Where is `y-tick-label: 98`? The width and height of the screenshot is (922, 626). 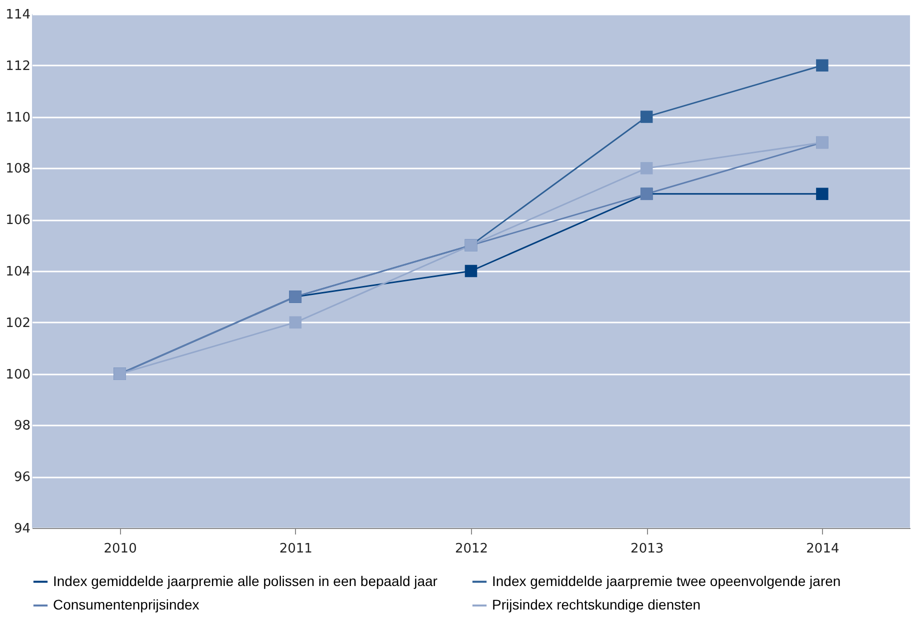
y-tick-label: 98 is located at coordinates (22, 426).